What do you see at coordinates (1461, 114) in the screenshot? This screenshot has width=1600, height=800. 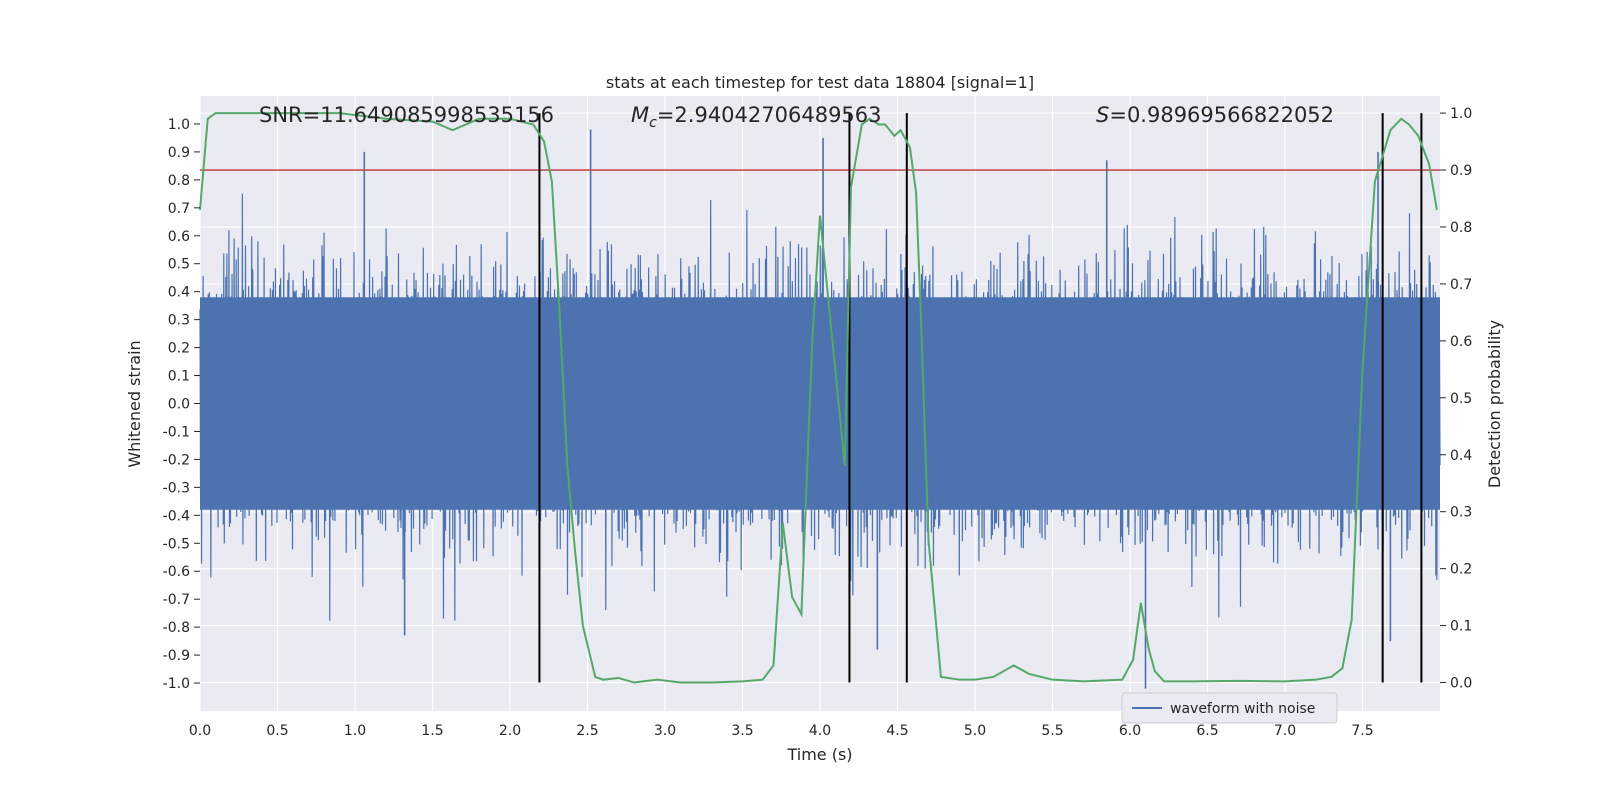 I see `y-right-tick-label: 1.0` at bounding box center [1461, 114].